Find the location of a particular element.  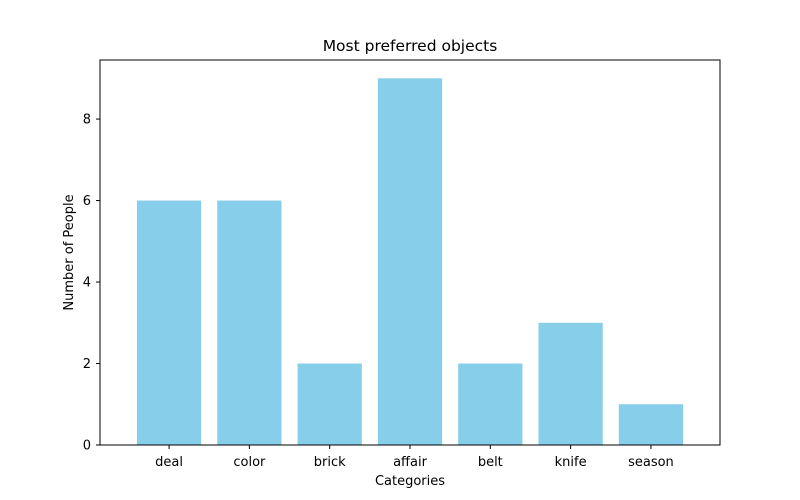

y-tick-label: 4 is located at coordinates (87, 283).